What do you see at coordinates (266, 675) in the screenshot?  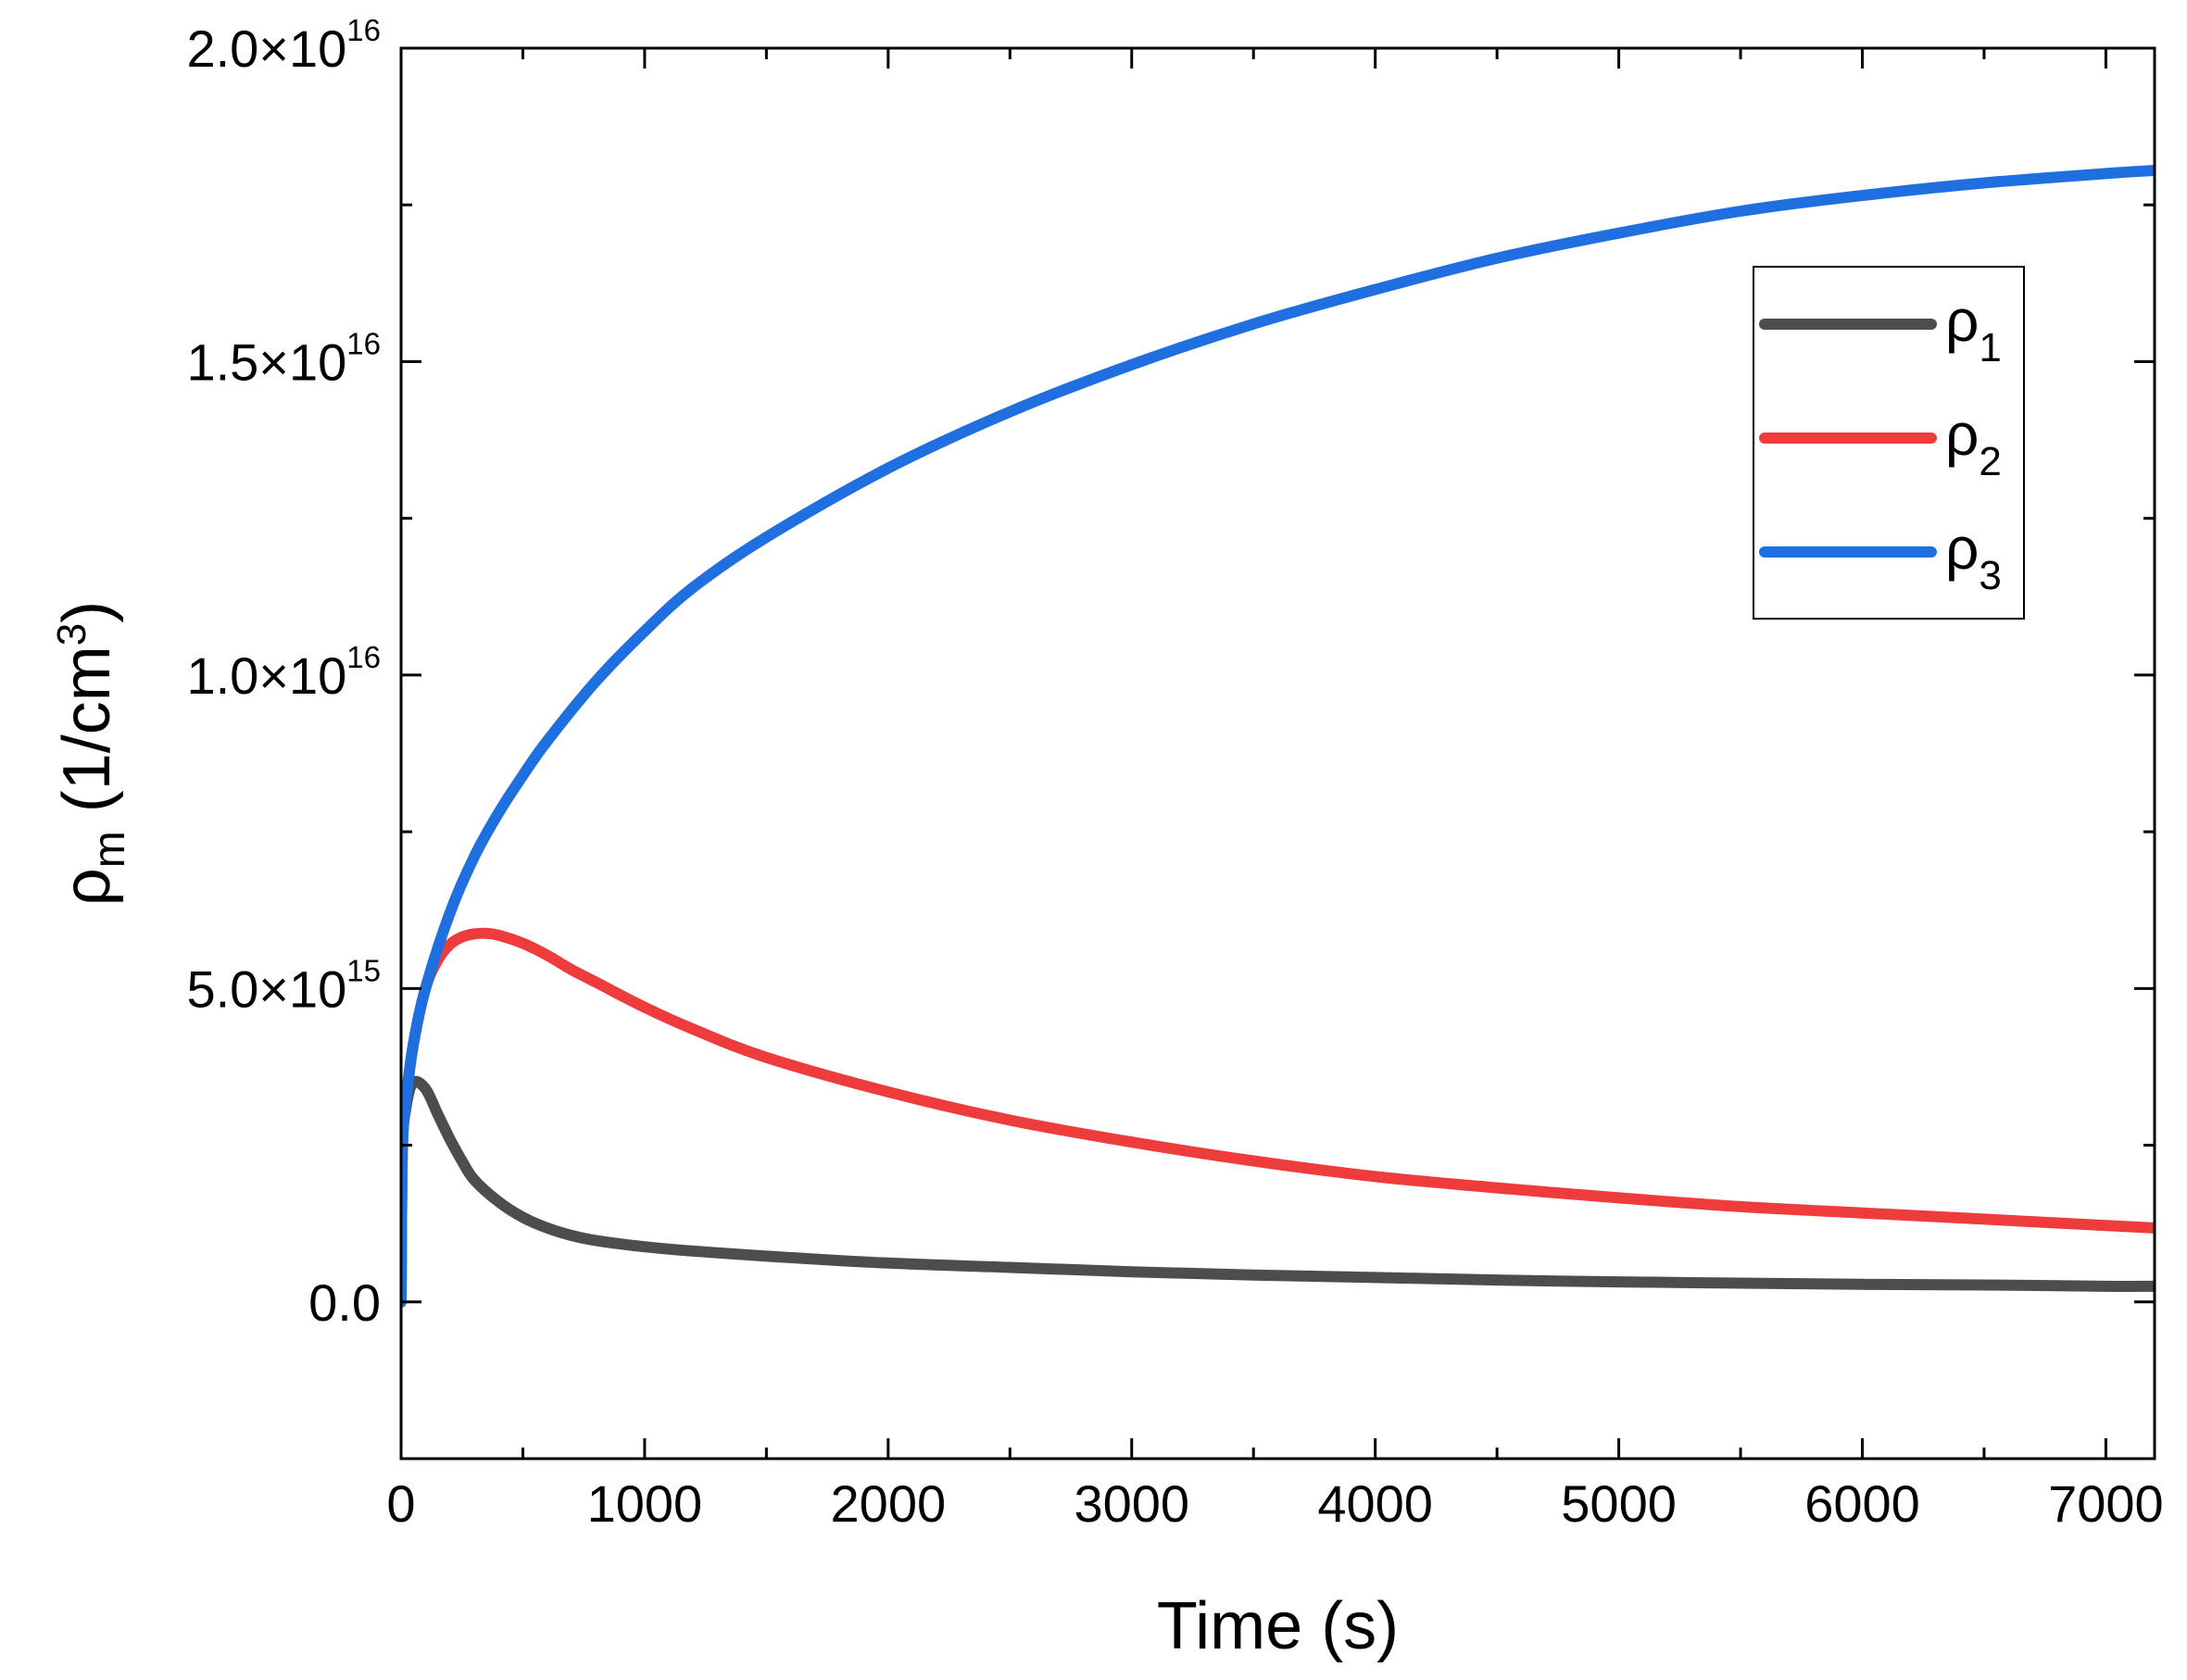 I see `y-tick-mantissa: 1.0×10` at bounding box center [266, 675].